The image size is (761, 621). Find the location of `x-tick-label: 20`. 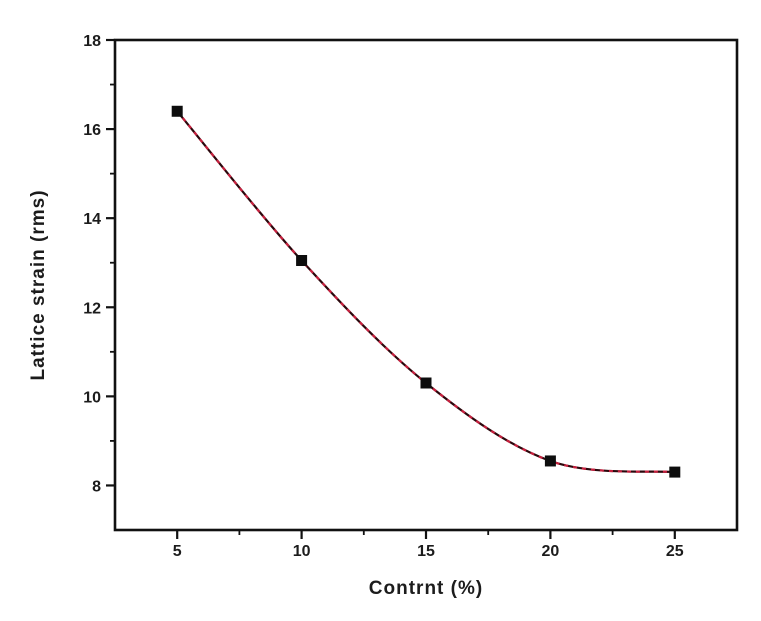

x-tick-label: 20 is located at coordinates (551, 551).